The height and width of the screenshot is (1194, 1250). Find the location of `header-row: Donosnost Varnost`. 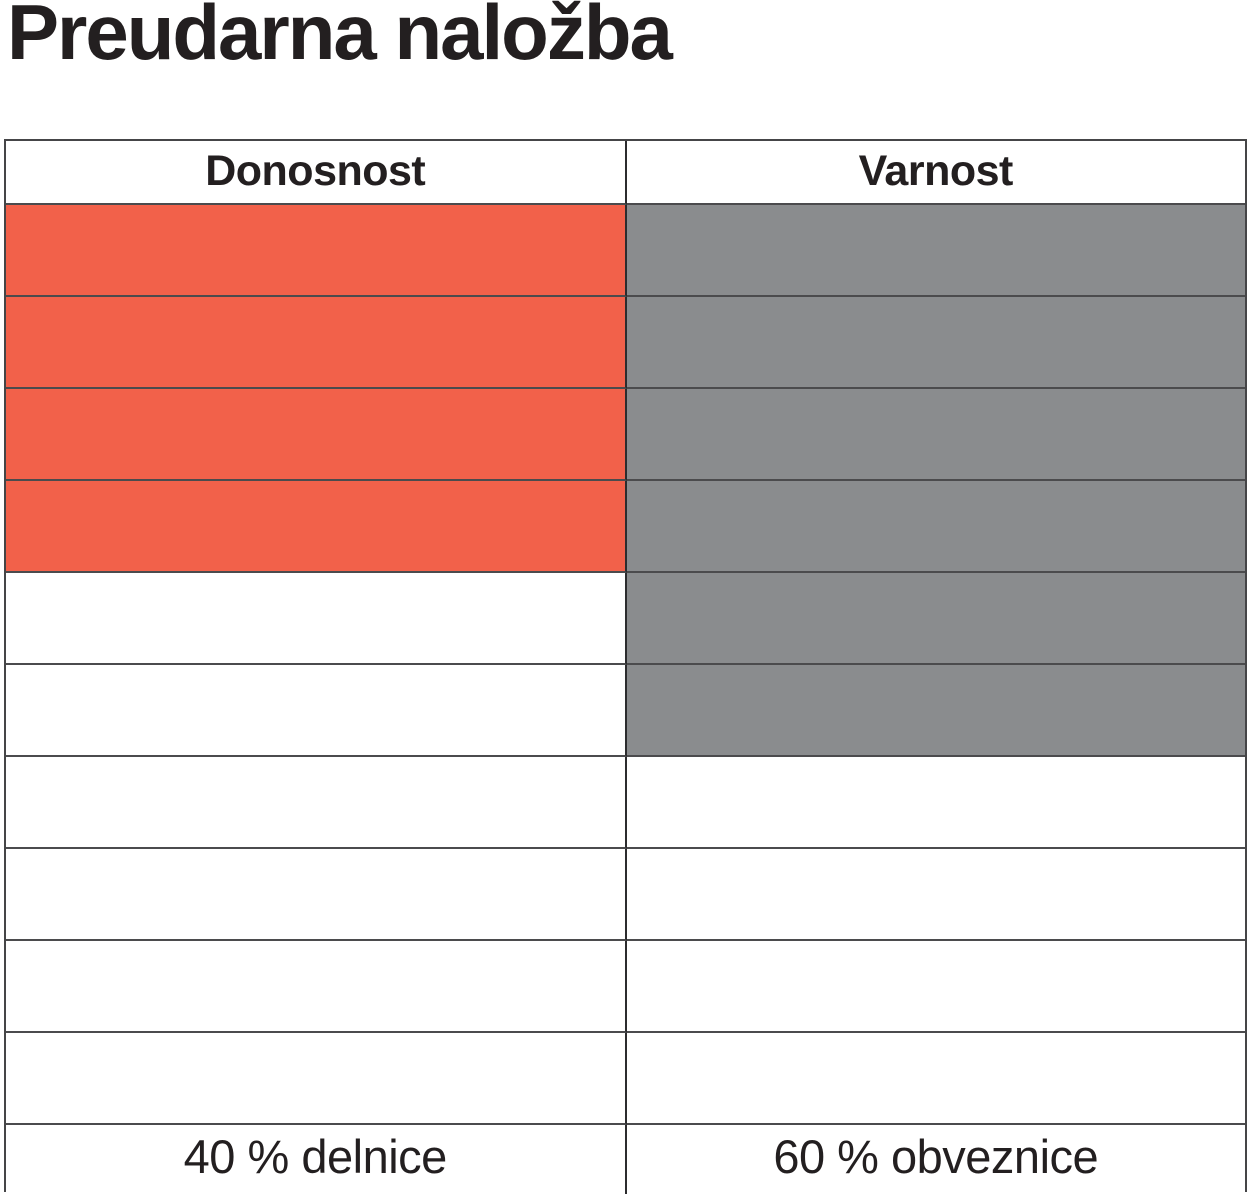

header-row: Donosnost Varnost is located at coordinates (625, 173).